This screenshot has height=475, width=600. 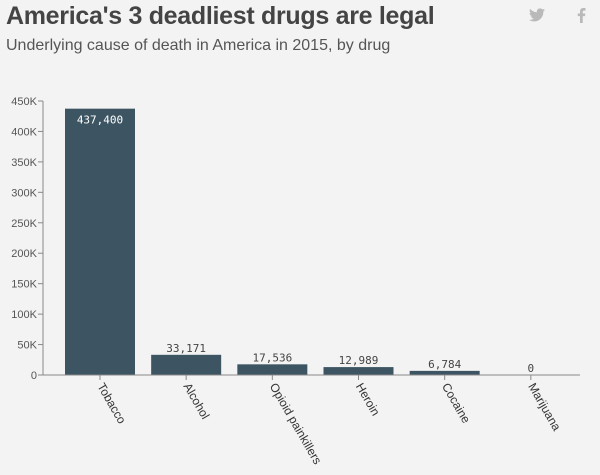 I want to click on bar-heroin, so click(x=358, y=371).